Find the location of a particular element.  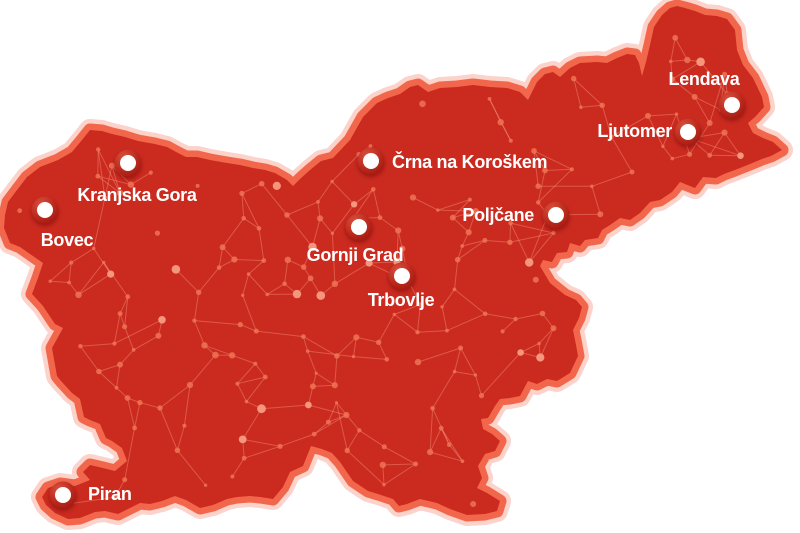

city-marker-trbovlje is located at coordinates (402, 276).